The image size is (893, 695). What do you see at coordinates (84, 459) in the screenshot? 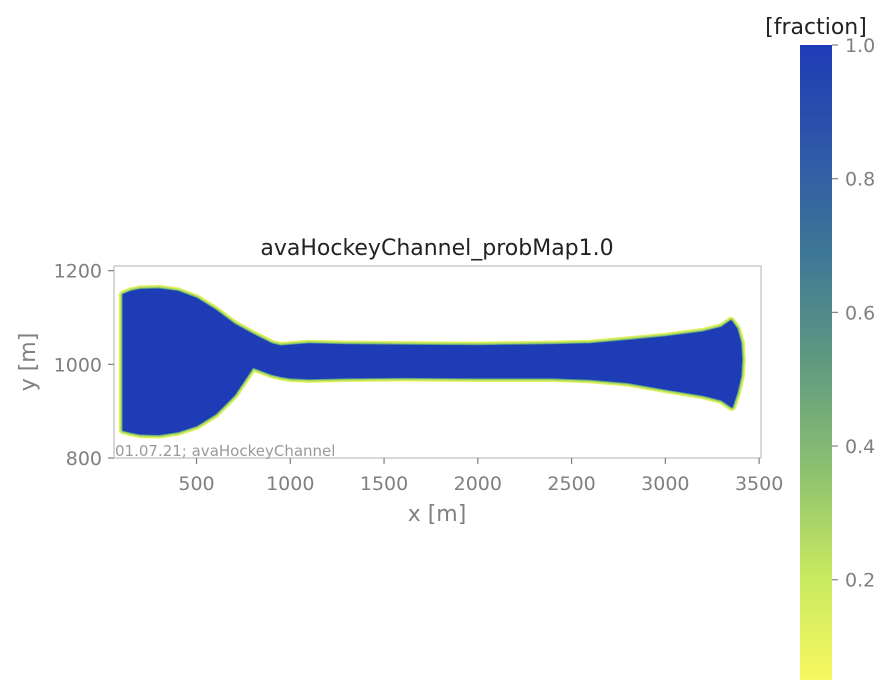
I see `y-tick-label: 800` at bounding box center [84, 459].